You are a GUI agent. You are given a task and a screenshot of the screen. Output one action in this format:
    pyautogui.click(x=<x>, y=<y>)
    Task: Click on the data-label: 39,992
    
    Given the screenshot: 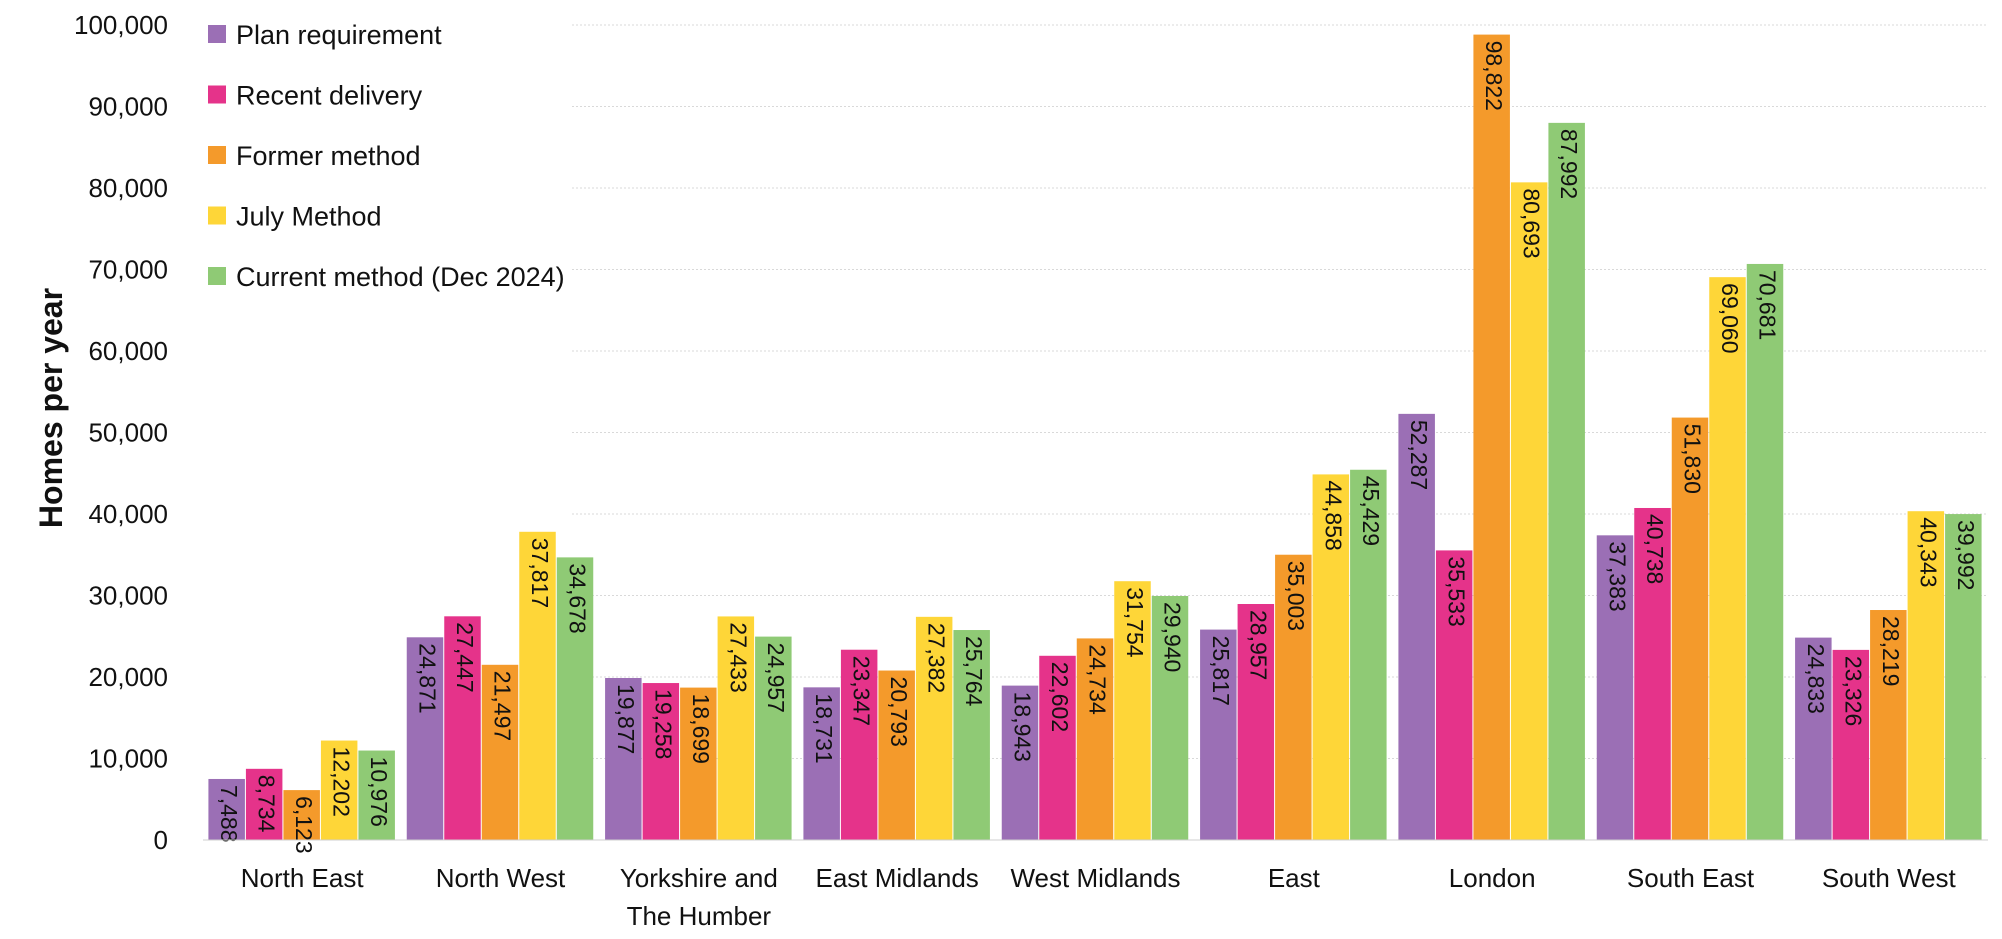 What is the action you would take?
    pyautogui.click(x=1966, y=555)
    